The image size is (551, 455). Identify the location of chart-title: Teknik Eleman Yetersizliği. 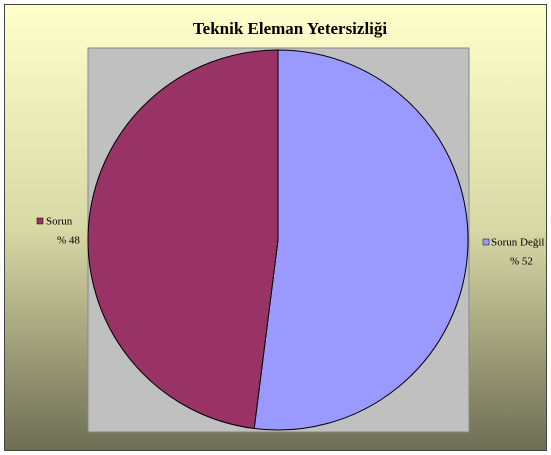
(290, 28).